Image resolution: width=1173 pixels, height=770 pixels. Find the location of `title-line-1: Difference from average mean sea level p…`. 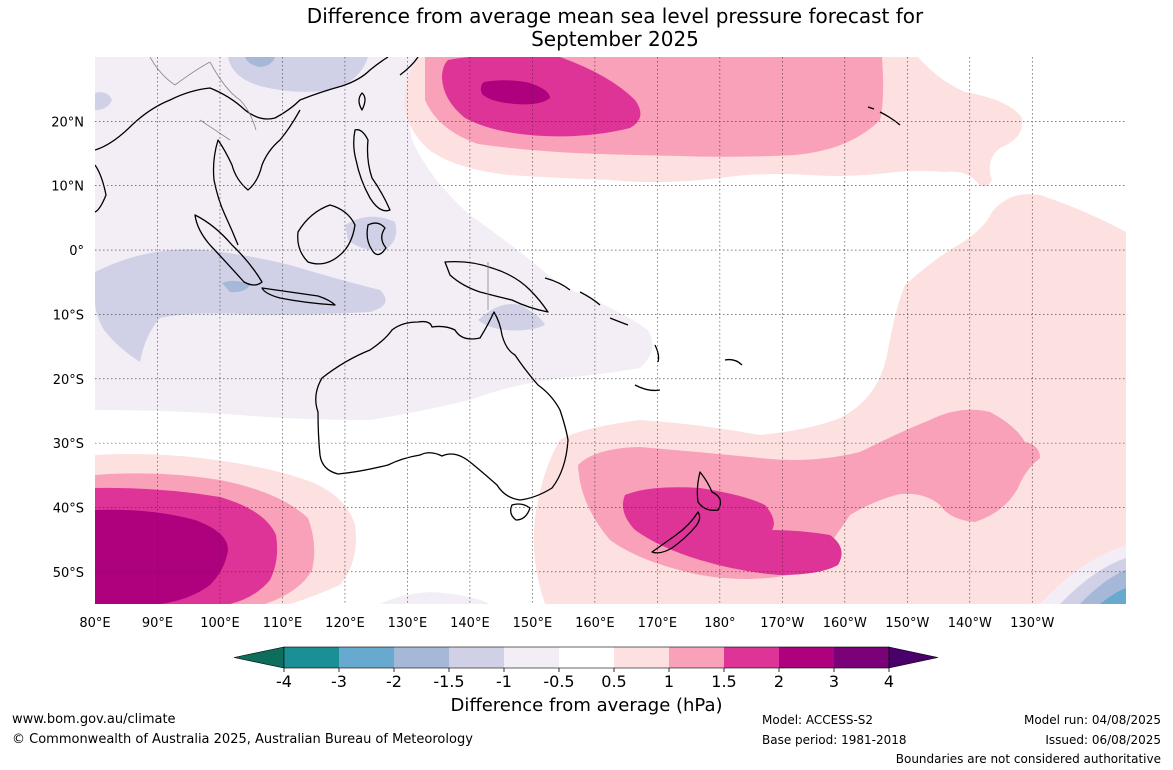

title-line-1: Difference from average mean sea level p… is located at coordinates (615, 16).